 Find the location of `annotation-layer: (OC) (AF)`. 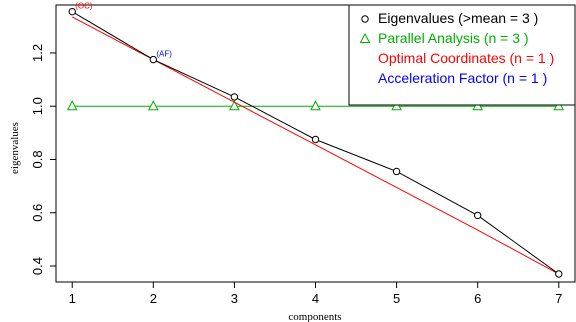

annotation-layer: (OC) (AF) is located at coordinates (123, 30).